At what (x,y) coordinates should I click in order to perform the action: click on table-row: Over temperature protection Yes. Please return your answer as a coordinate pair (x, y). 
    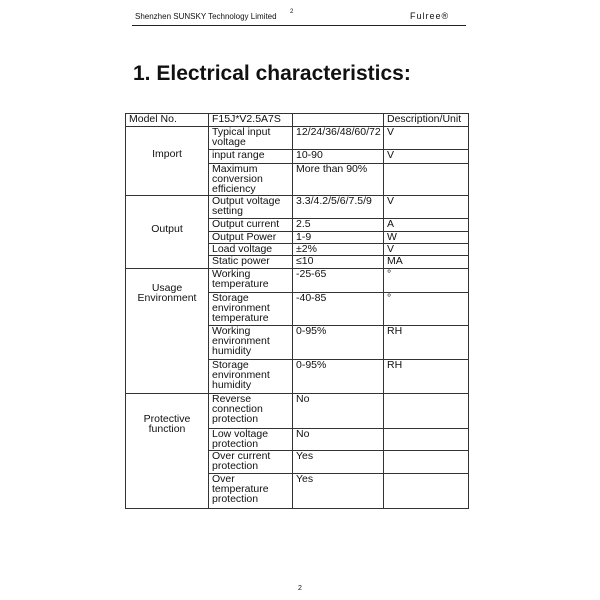
    Looking at the image, I should click on (297, 491).